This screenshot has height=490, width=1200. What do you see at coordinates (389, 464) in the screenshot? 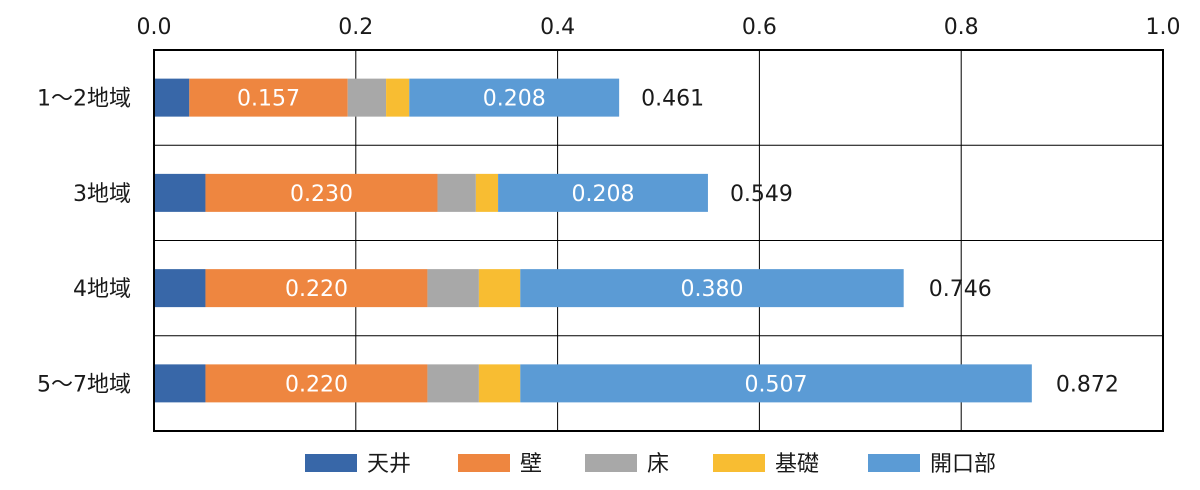
I see `legend-label: 天井` at bounding box center [389, 464].